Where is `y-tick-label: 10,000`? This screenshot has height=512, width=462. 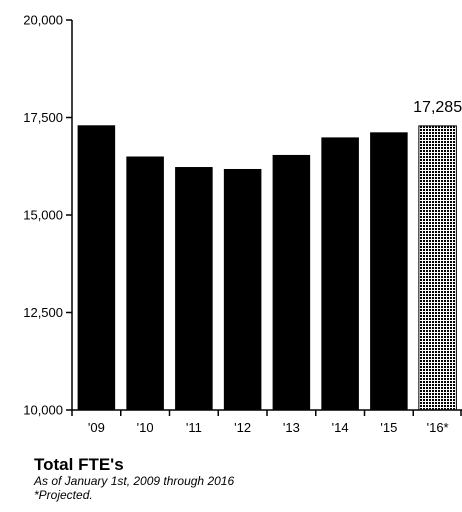
y-tick-label: 10,000 is located at coordinates (43, 410).